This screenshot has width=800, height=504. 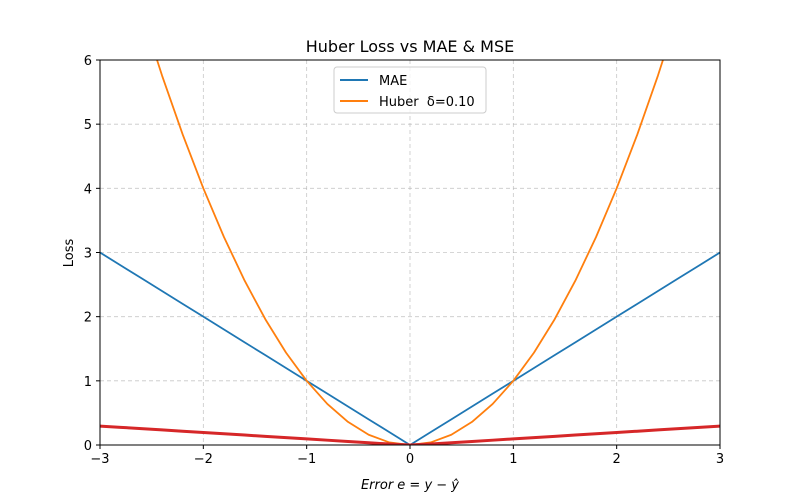 What do you see at coordinates (88, 254) in the screenshot?
I see `y-tick-label: 3` at bounding box center [88, 254].